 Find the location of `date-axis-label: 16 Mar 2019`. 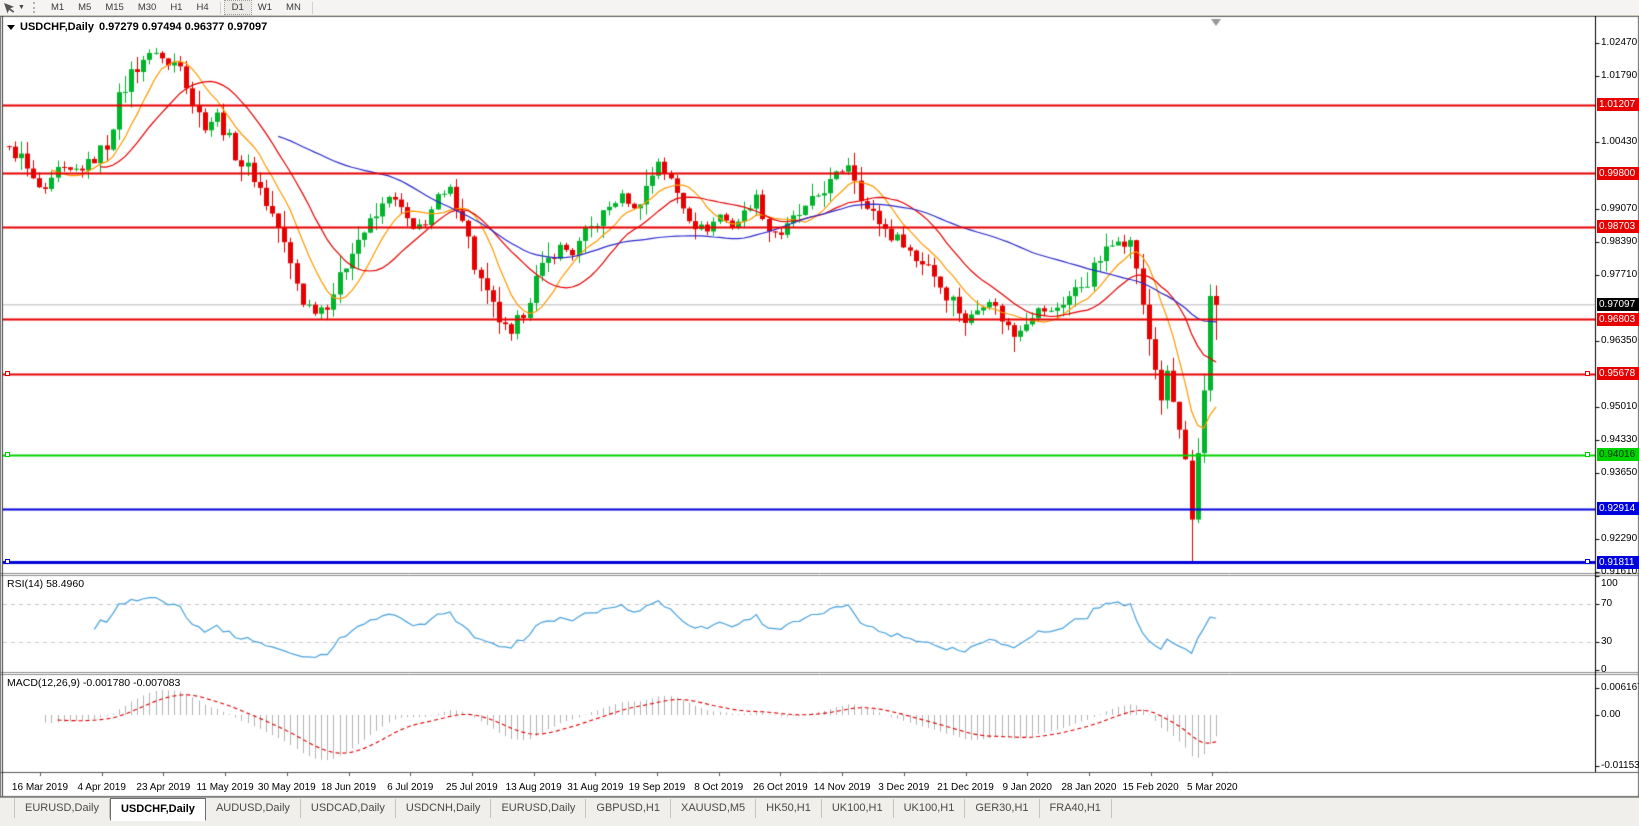

date-axis-label: 16 Mar 2019 is located at coordinates (40, 787).